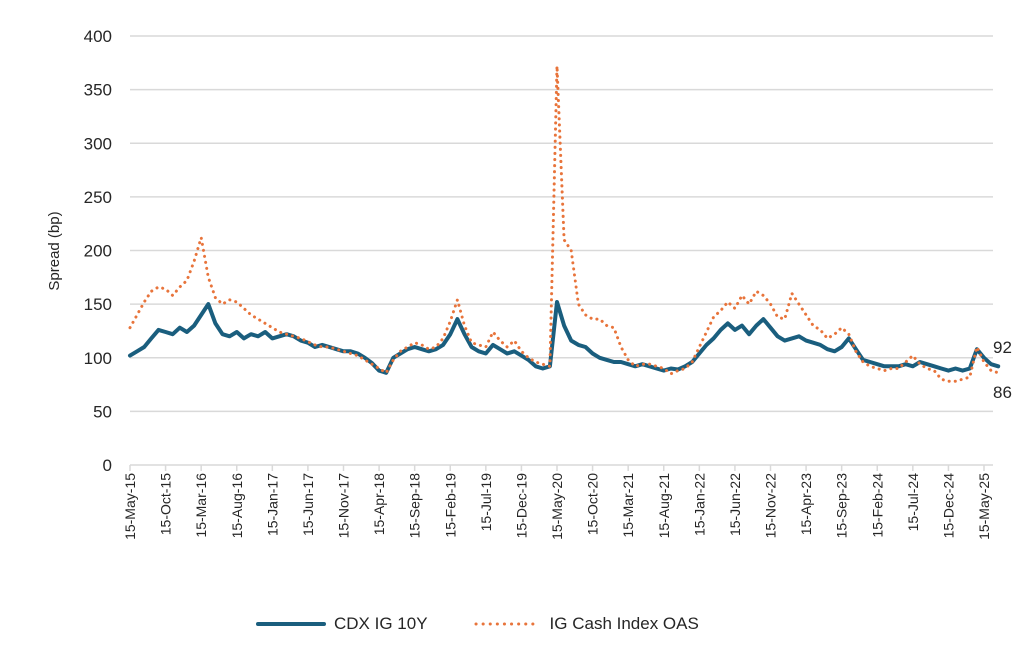 The width and height of the screenshot is (1024, 665). I want to click on x-tick-label: 15-Feb-24, so click(877, 505).